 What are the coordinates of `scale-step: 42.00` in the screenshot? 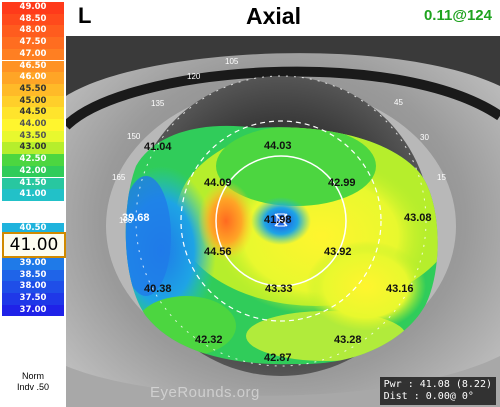 It's located at (33, 171).